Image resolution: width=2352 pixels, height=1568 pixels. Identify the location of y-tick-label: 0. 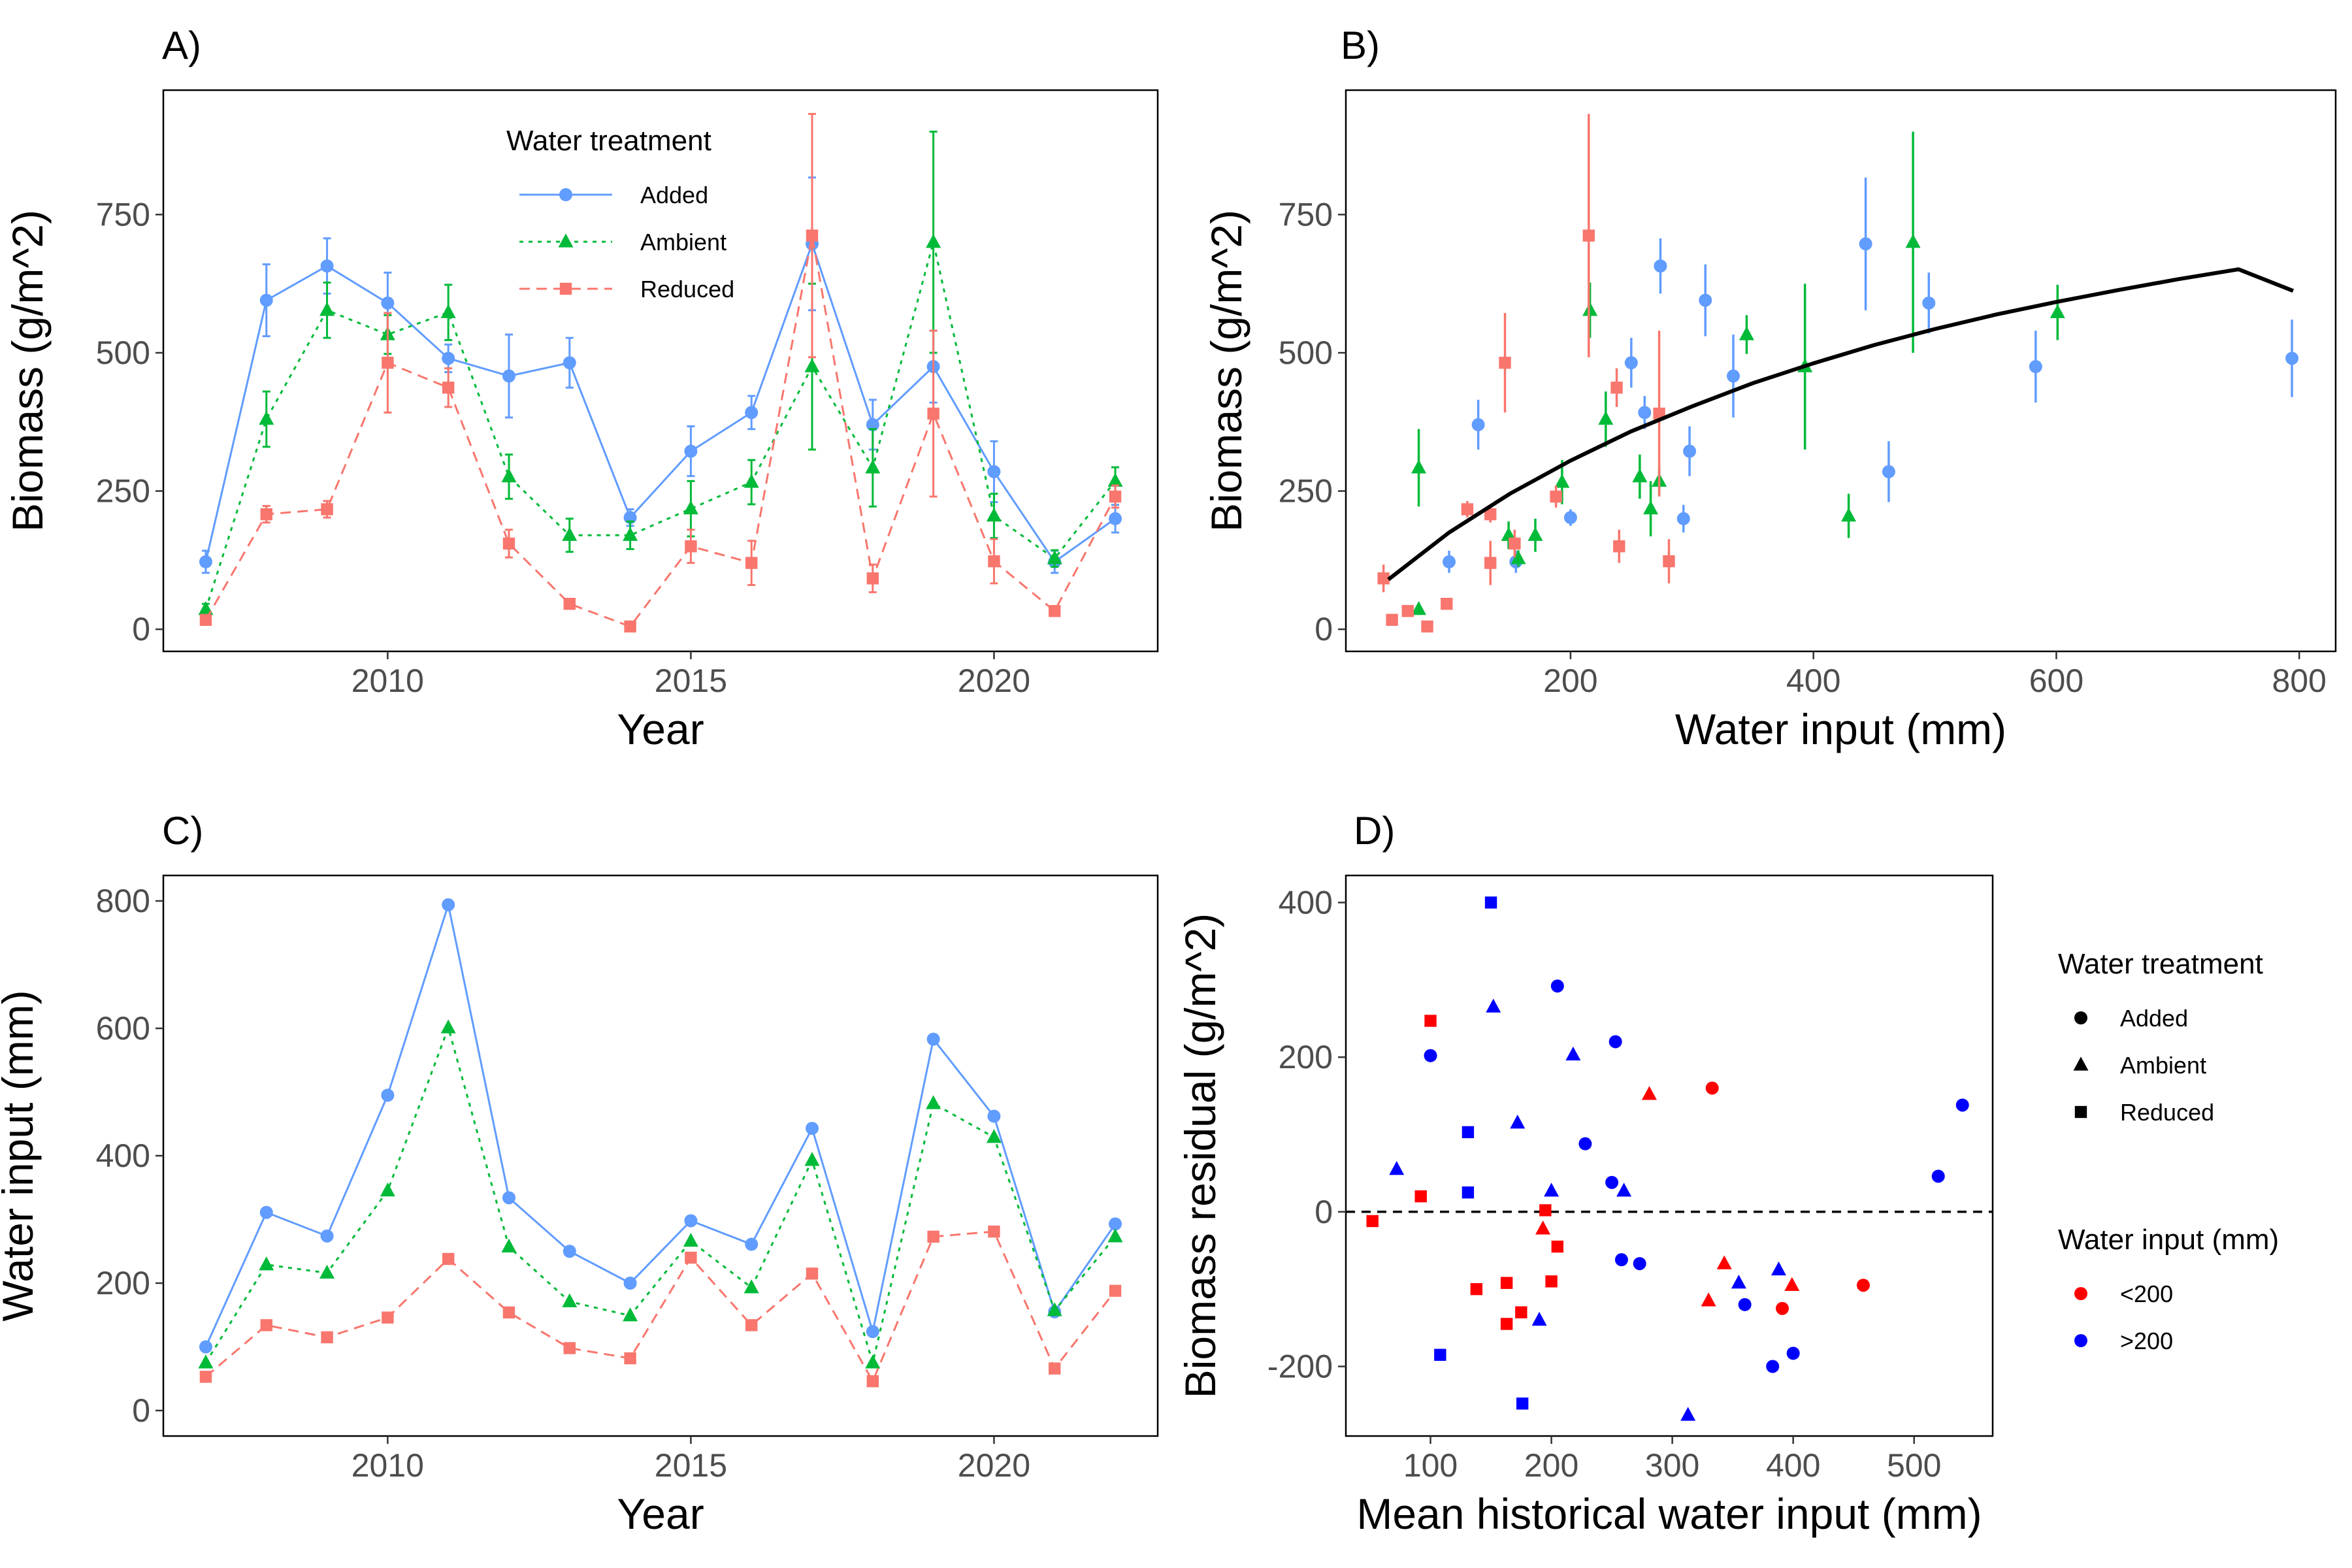
(1324, 629).